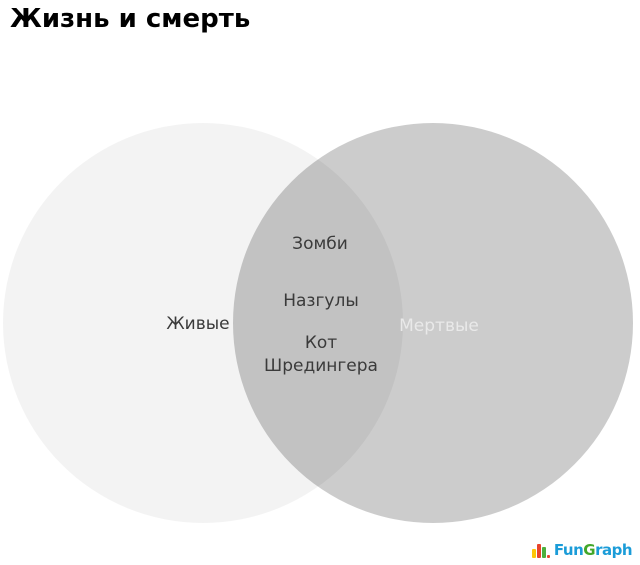  Describe the element at coordinates (320, 244) in the screenshot. I see `intersection-item-zombie: Зомби` at that location.